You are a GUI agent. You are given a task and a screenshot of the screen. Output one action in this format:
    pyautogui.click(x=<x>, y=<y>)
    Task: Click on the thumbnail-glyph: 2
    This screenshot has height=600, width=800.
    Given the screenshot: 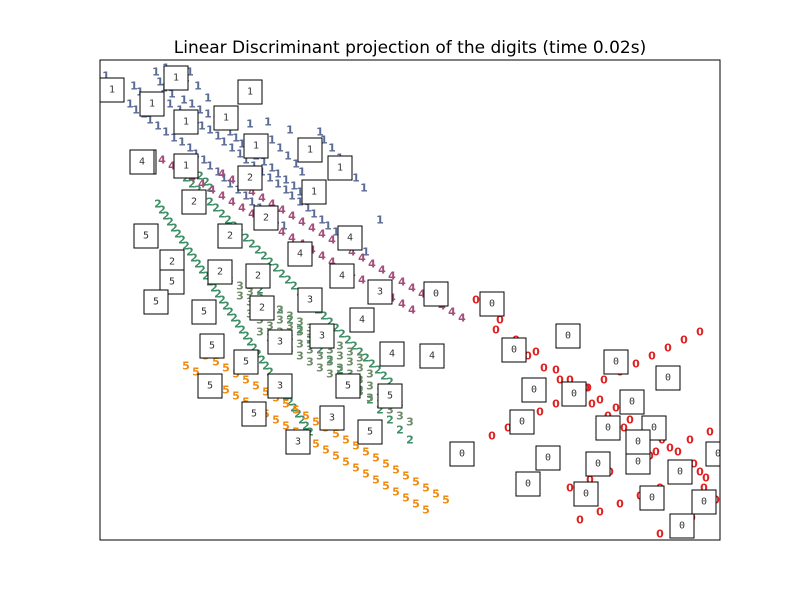 What is the action you would take?
    pyautogui.click(x=258, y=276)
    